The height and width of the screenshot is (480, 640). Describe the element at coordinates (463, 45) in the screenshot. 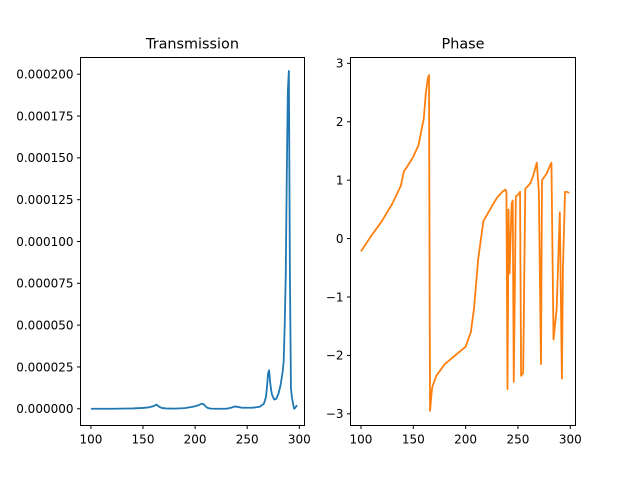

I see `phase-title: Phase` at that location.